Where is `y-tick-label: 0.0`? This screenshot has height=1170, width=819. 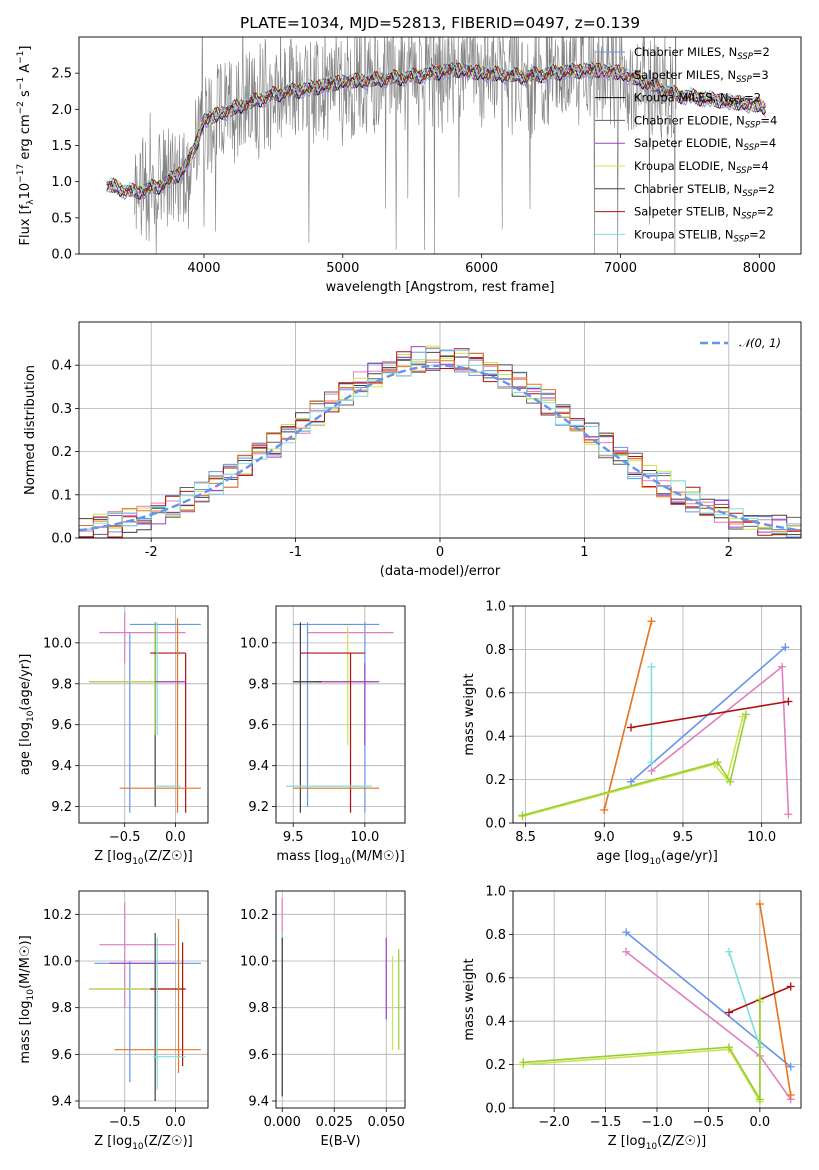
y-tick-label: 0.0 is located at coordinates (61, 539).